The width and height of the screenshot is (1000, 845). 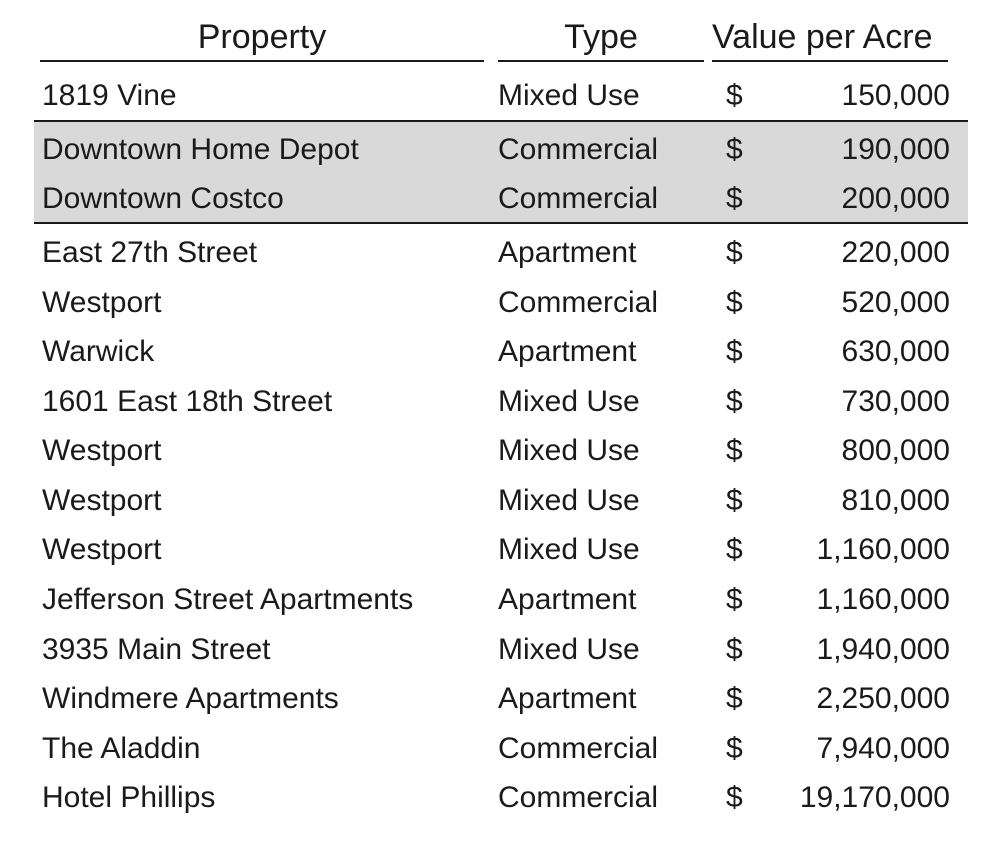 What do you see at coordinates (228, 599) in the screenshot?
I see `property-cell: Jefferson Street Apartments` at bounding box center [228, 599].